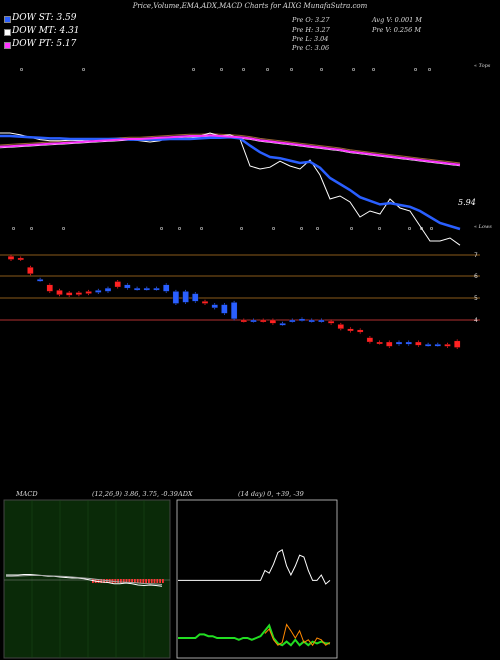 This screenshot has height=660, width=500. I want to click on legend-swatch-mt, so click(7, 32).